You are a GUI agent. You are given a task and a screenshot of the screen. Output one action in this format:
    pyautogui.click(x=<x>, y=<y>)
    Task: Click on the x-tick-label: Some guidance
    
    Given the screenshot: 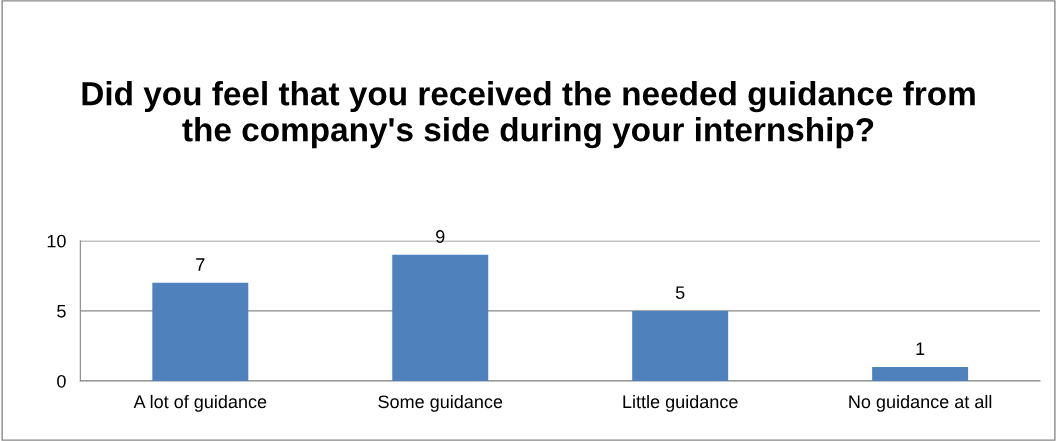 What is the action you would take?
    pyautogui.click(x=440, y=403)
    